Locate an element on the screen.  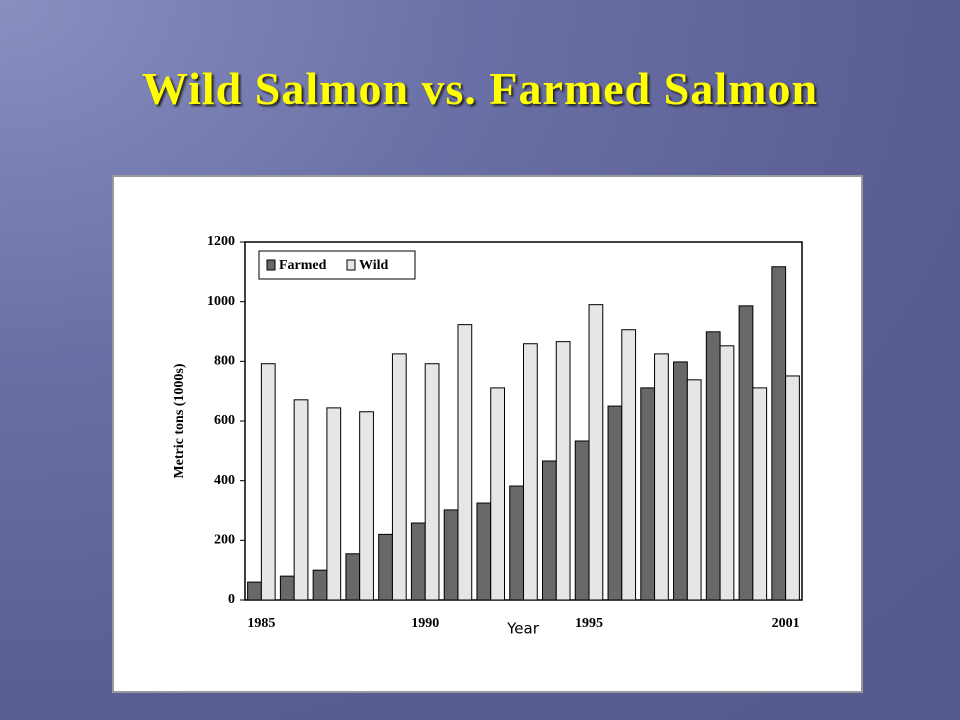
legend-box is located at coordinates (337, 265).